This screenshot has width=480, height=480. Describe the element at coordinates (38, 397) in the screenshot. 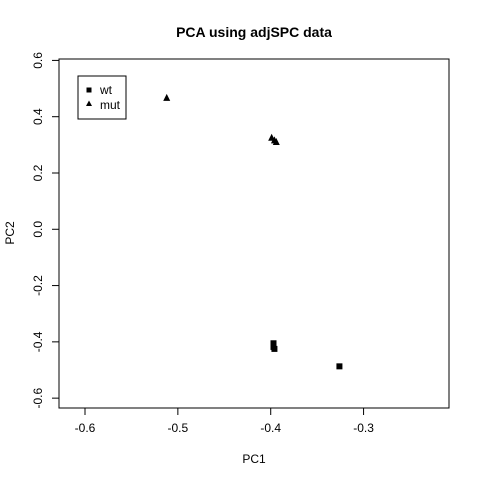

I see `y-tick-label: -0.6` at that location.